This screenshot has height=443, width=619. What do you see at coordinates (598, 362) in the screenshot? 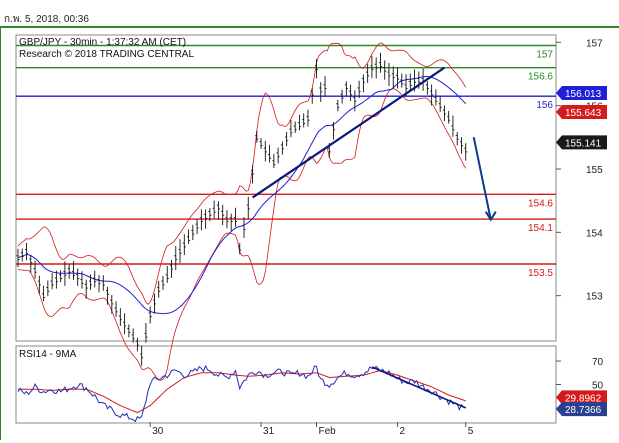
I see `rsi-tick-label-2: 70` at bounding box center [598, 362].